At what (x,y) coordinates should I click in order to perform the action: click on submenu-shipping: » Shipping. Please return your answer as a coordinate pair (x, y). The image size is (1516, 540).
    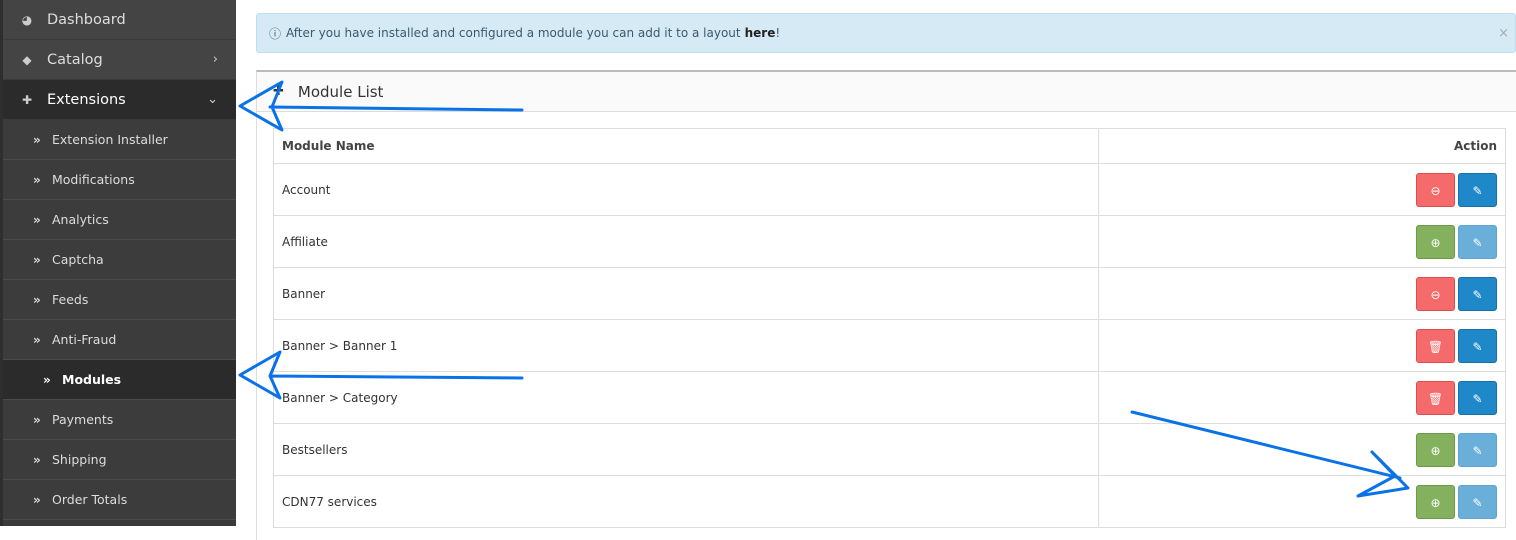
    Looking at the image, I should click on (119, 460).